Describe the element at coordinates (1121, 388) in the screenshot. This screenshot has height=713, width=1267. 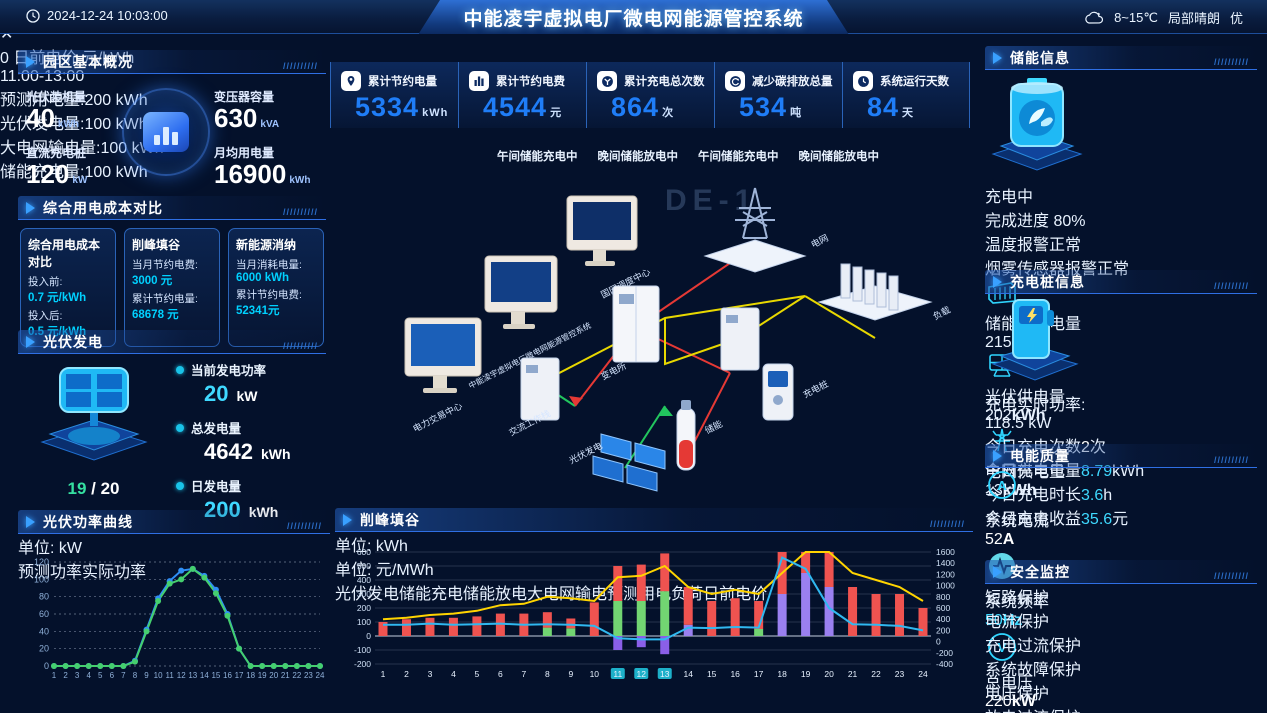
I see `storage-stat: 光伏供电量 202kWh` at that location.